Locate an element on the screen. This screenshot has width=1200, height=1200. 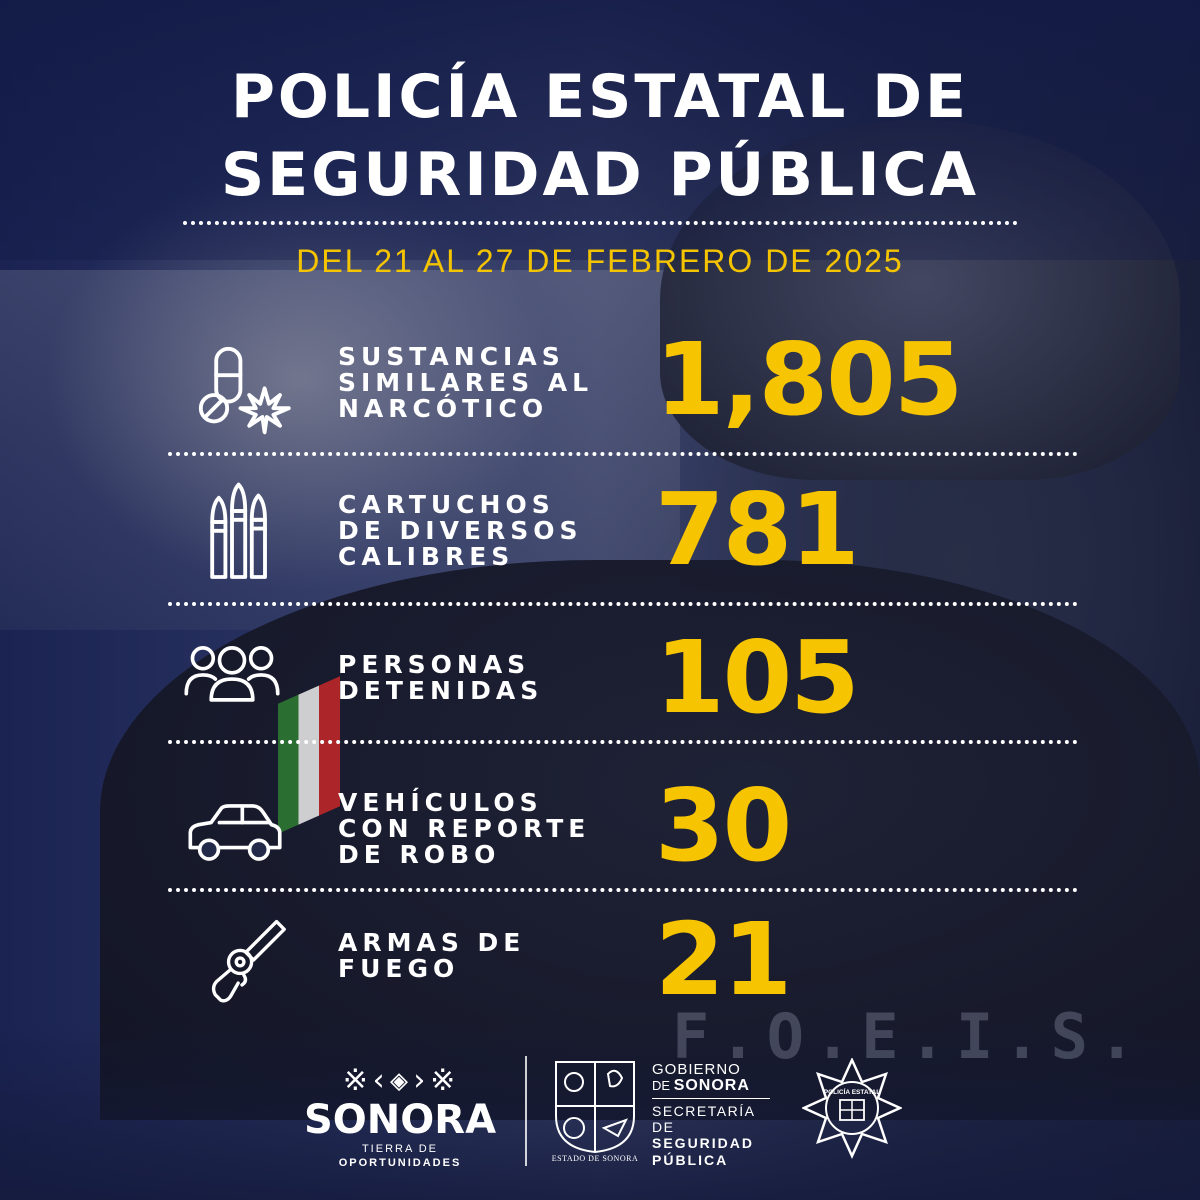
stat-value-vehicles: 30 is located at coordinates (723, 825).